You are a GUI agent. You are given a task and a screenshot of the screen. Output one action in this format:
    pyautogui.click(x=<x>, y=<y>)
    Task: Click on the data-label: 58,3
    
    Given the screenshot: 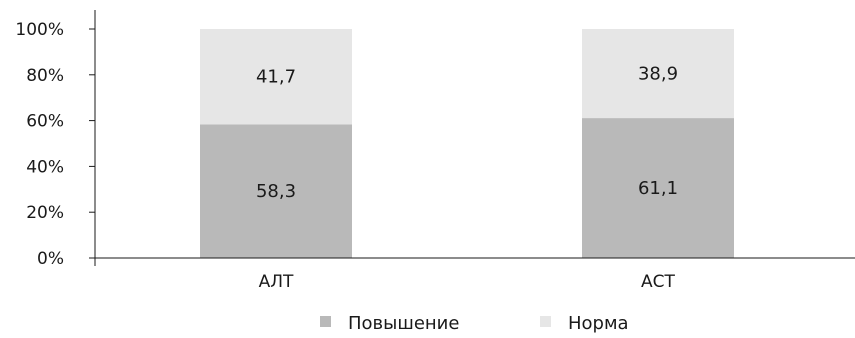 What is the action you would take?
    pyautogui.click(x=276, y=191)
    